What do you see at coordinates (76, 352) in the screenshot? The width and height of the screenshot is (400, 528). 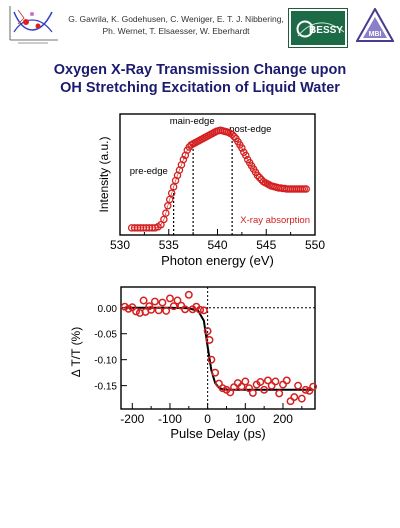 I see `y-axis-label: Δ T/T (%)` at bounding box center [76, 352].